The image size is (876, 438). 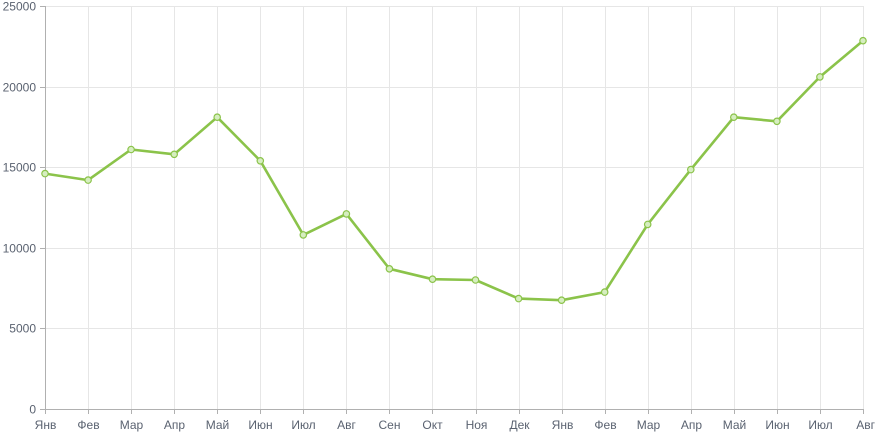 I want to click on y-tick-label: 25000, so click(x=20, y=7).